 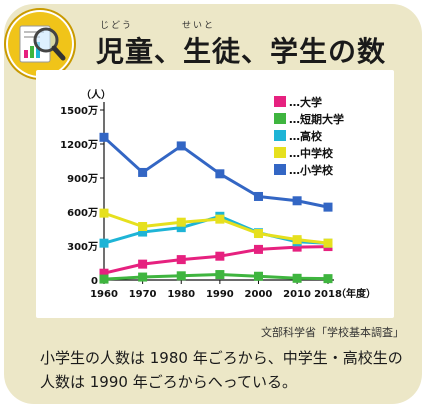 What do you see at coordinates (328, 294) in the screenshot?
I see `x-tick-label: 2018` at bounding box center [328, 294].